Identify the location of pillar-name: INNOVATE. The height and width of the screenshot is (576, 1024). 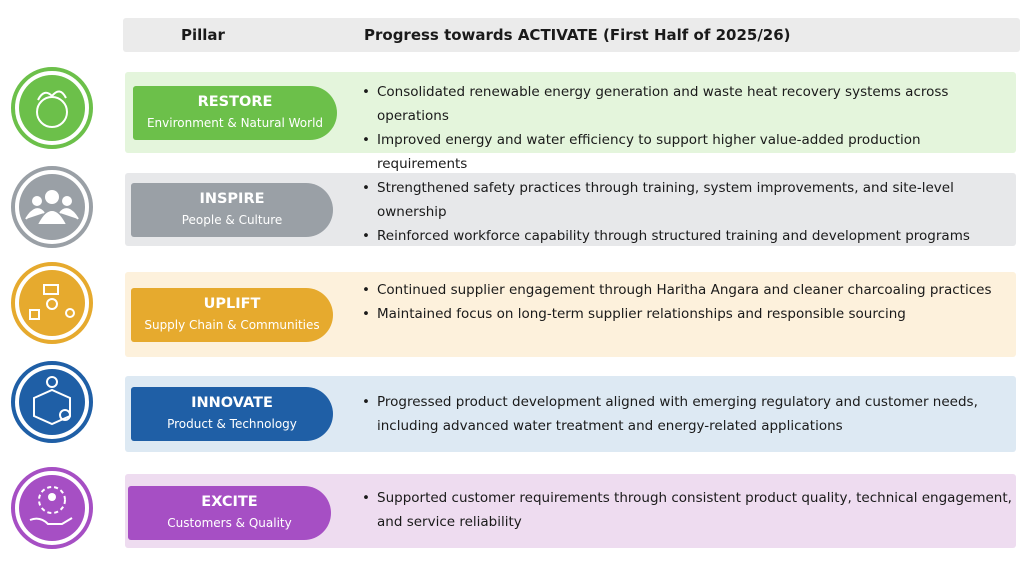
(232, 403).